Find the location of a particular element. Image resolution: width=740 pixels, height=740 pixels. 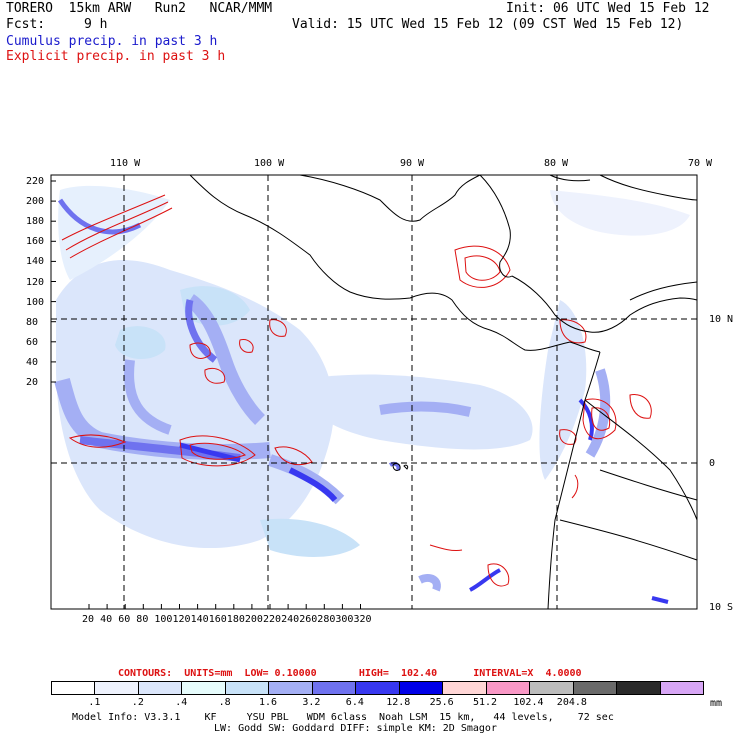

lon-label-70w: 70 W is located at coordinates (700, 163).